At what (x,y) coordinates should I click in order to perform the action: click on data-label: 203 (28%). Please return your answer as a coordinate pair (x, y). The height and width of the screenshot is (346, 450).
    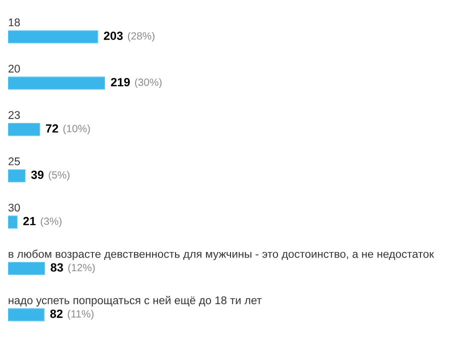
    Looking at the image, I should click on (129, 37).